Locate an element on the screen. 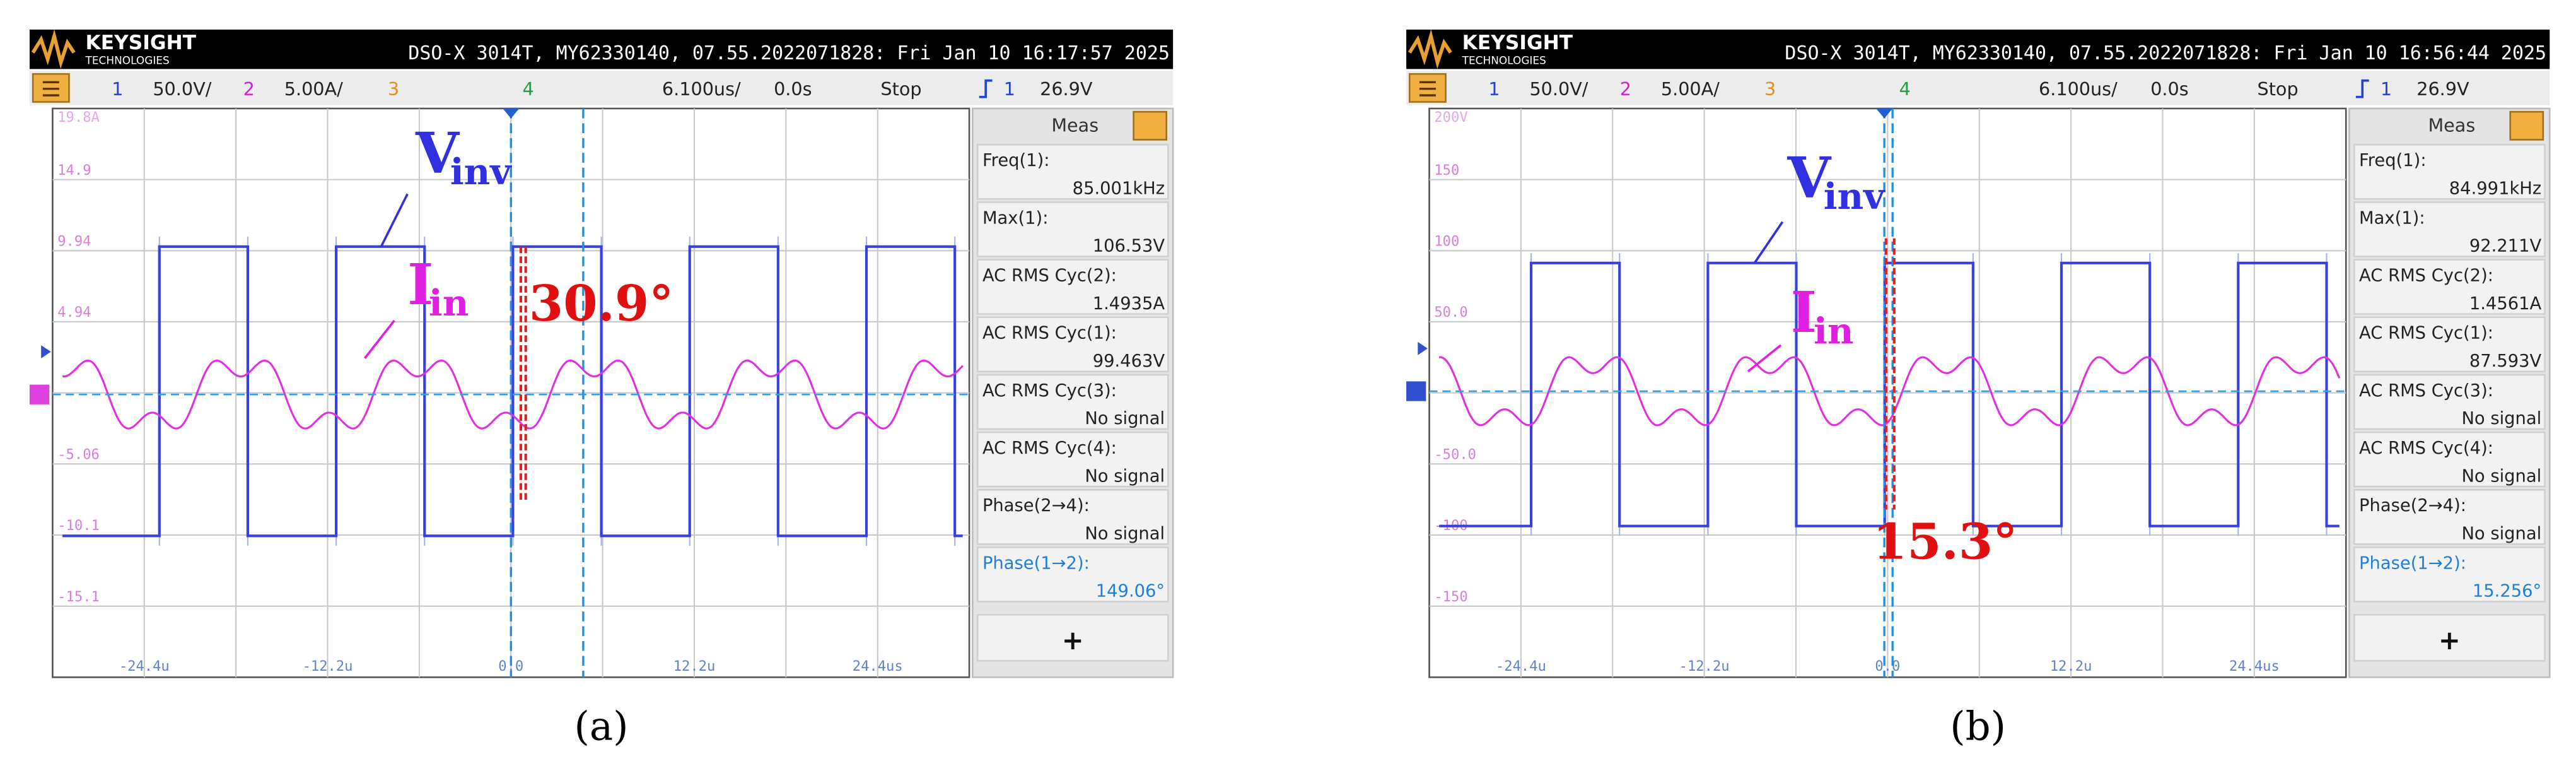 The height and width of the screenshot is (766, 2576). x-axis-label: 24.4us is located at coordinates (2254, 666).